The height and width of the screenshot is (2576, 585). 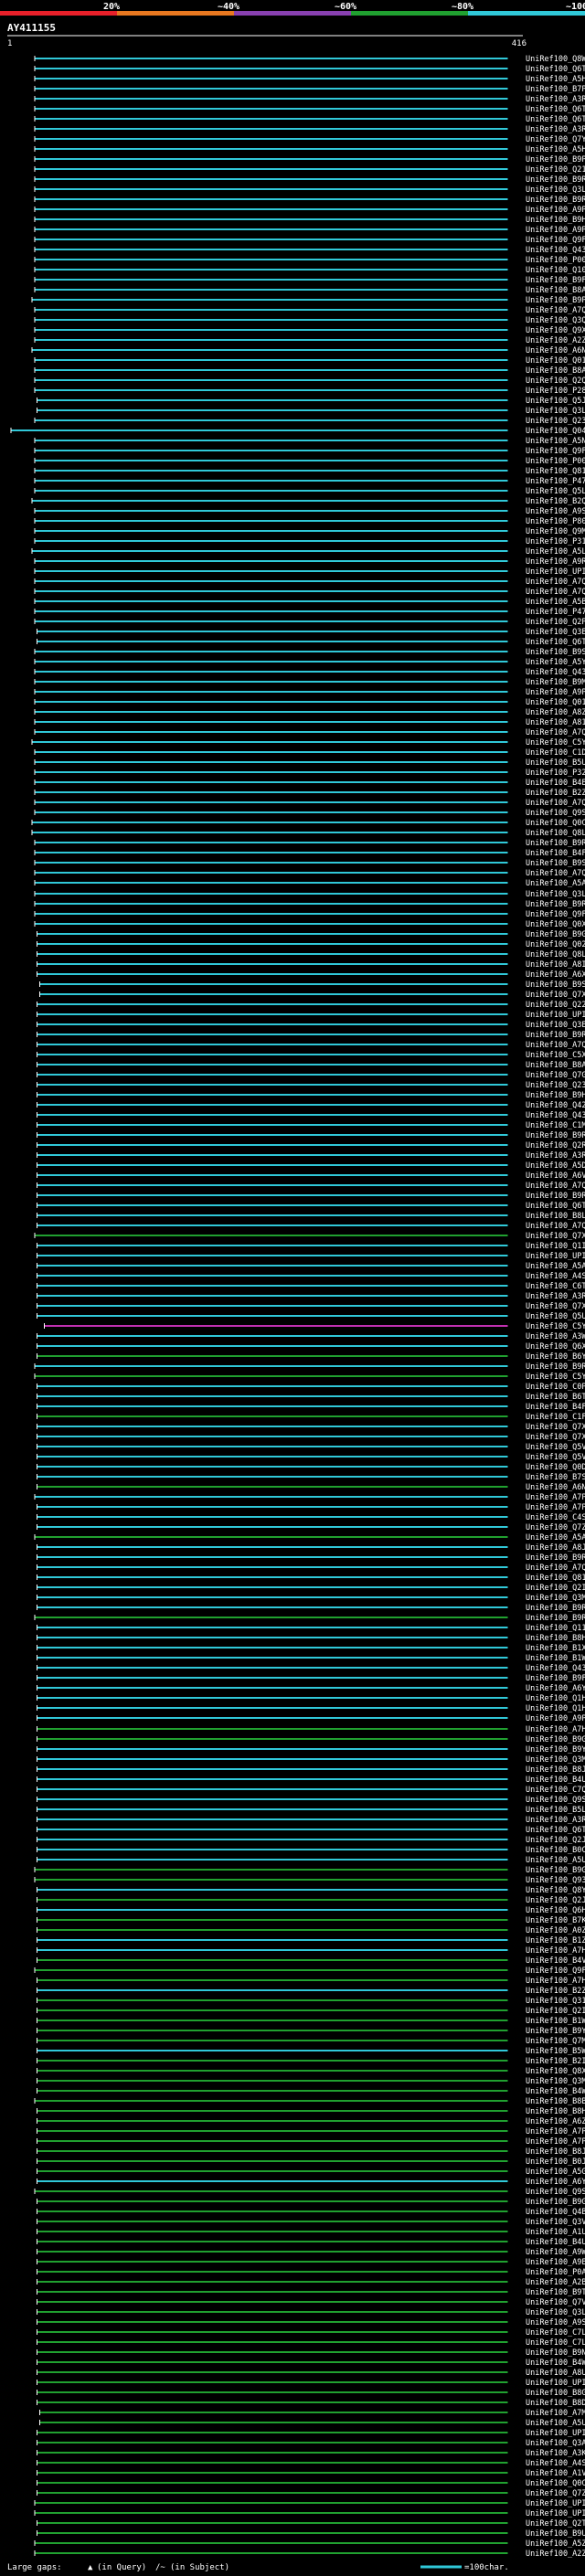 I want to click on hit-label: UniRef100_A3KXI8, so click(x=556, y=2453).